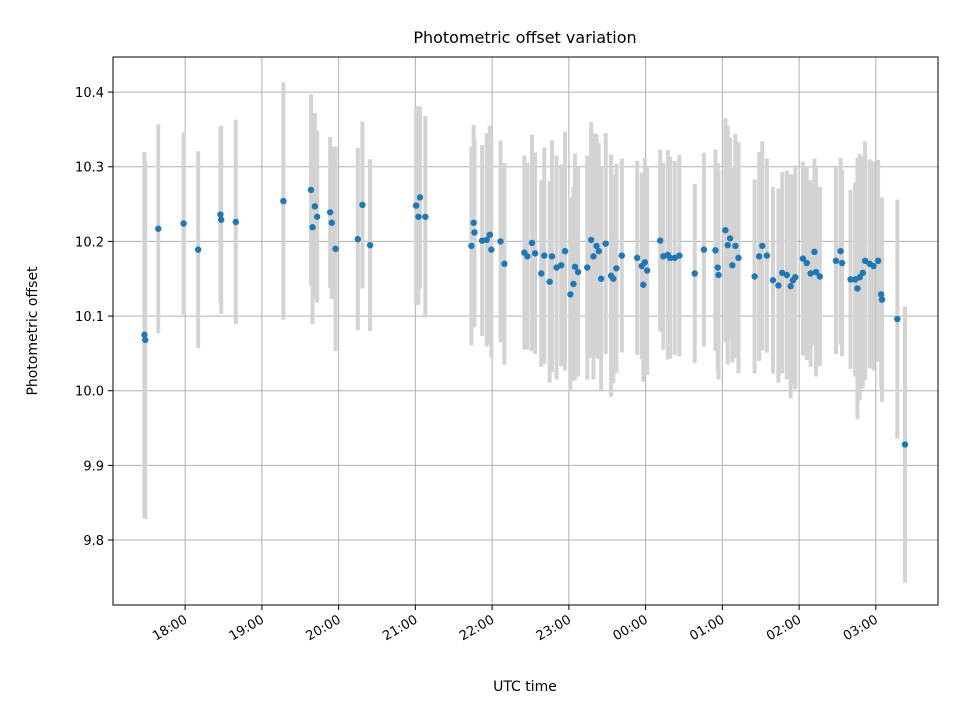  What do you see at coordinates (247, 628) in the screenshot?
I see `x-tick-label: 19:00` at bounding box center [247, 628].